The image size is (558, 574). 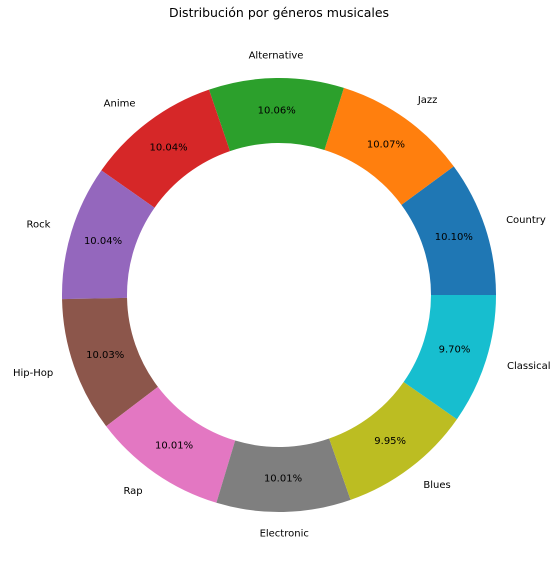 I want to click on category-label-alternative: Alternative, so click(x=276, y=56).